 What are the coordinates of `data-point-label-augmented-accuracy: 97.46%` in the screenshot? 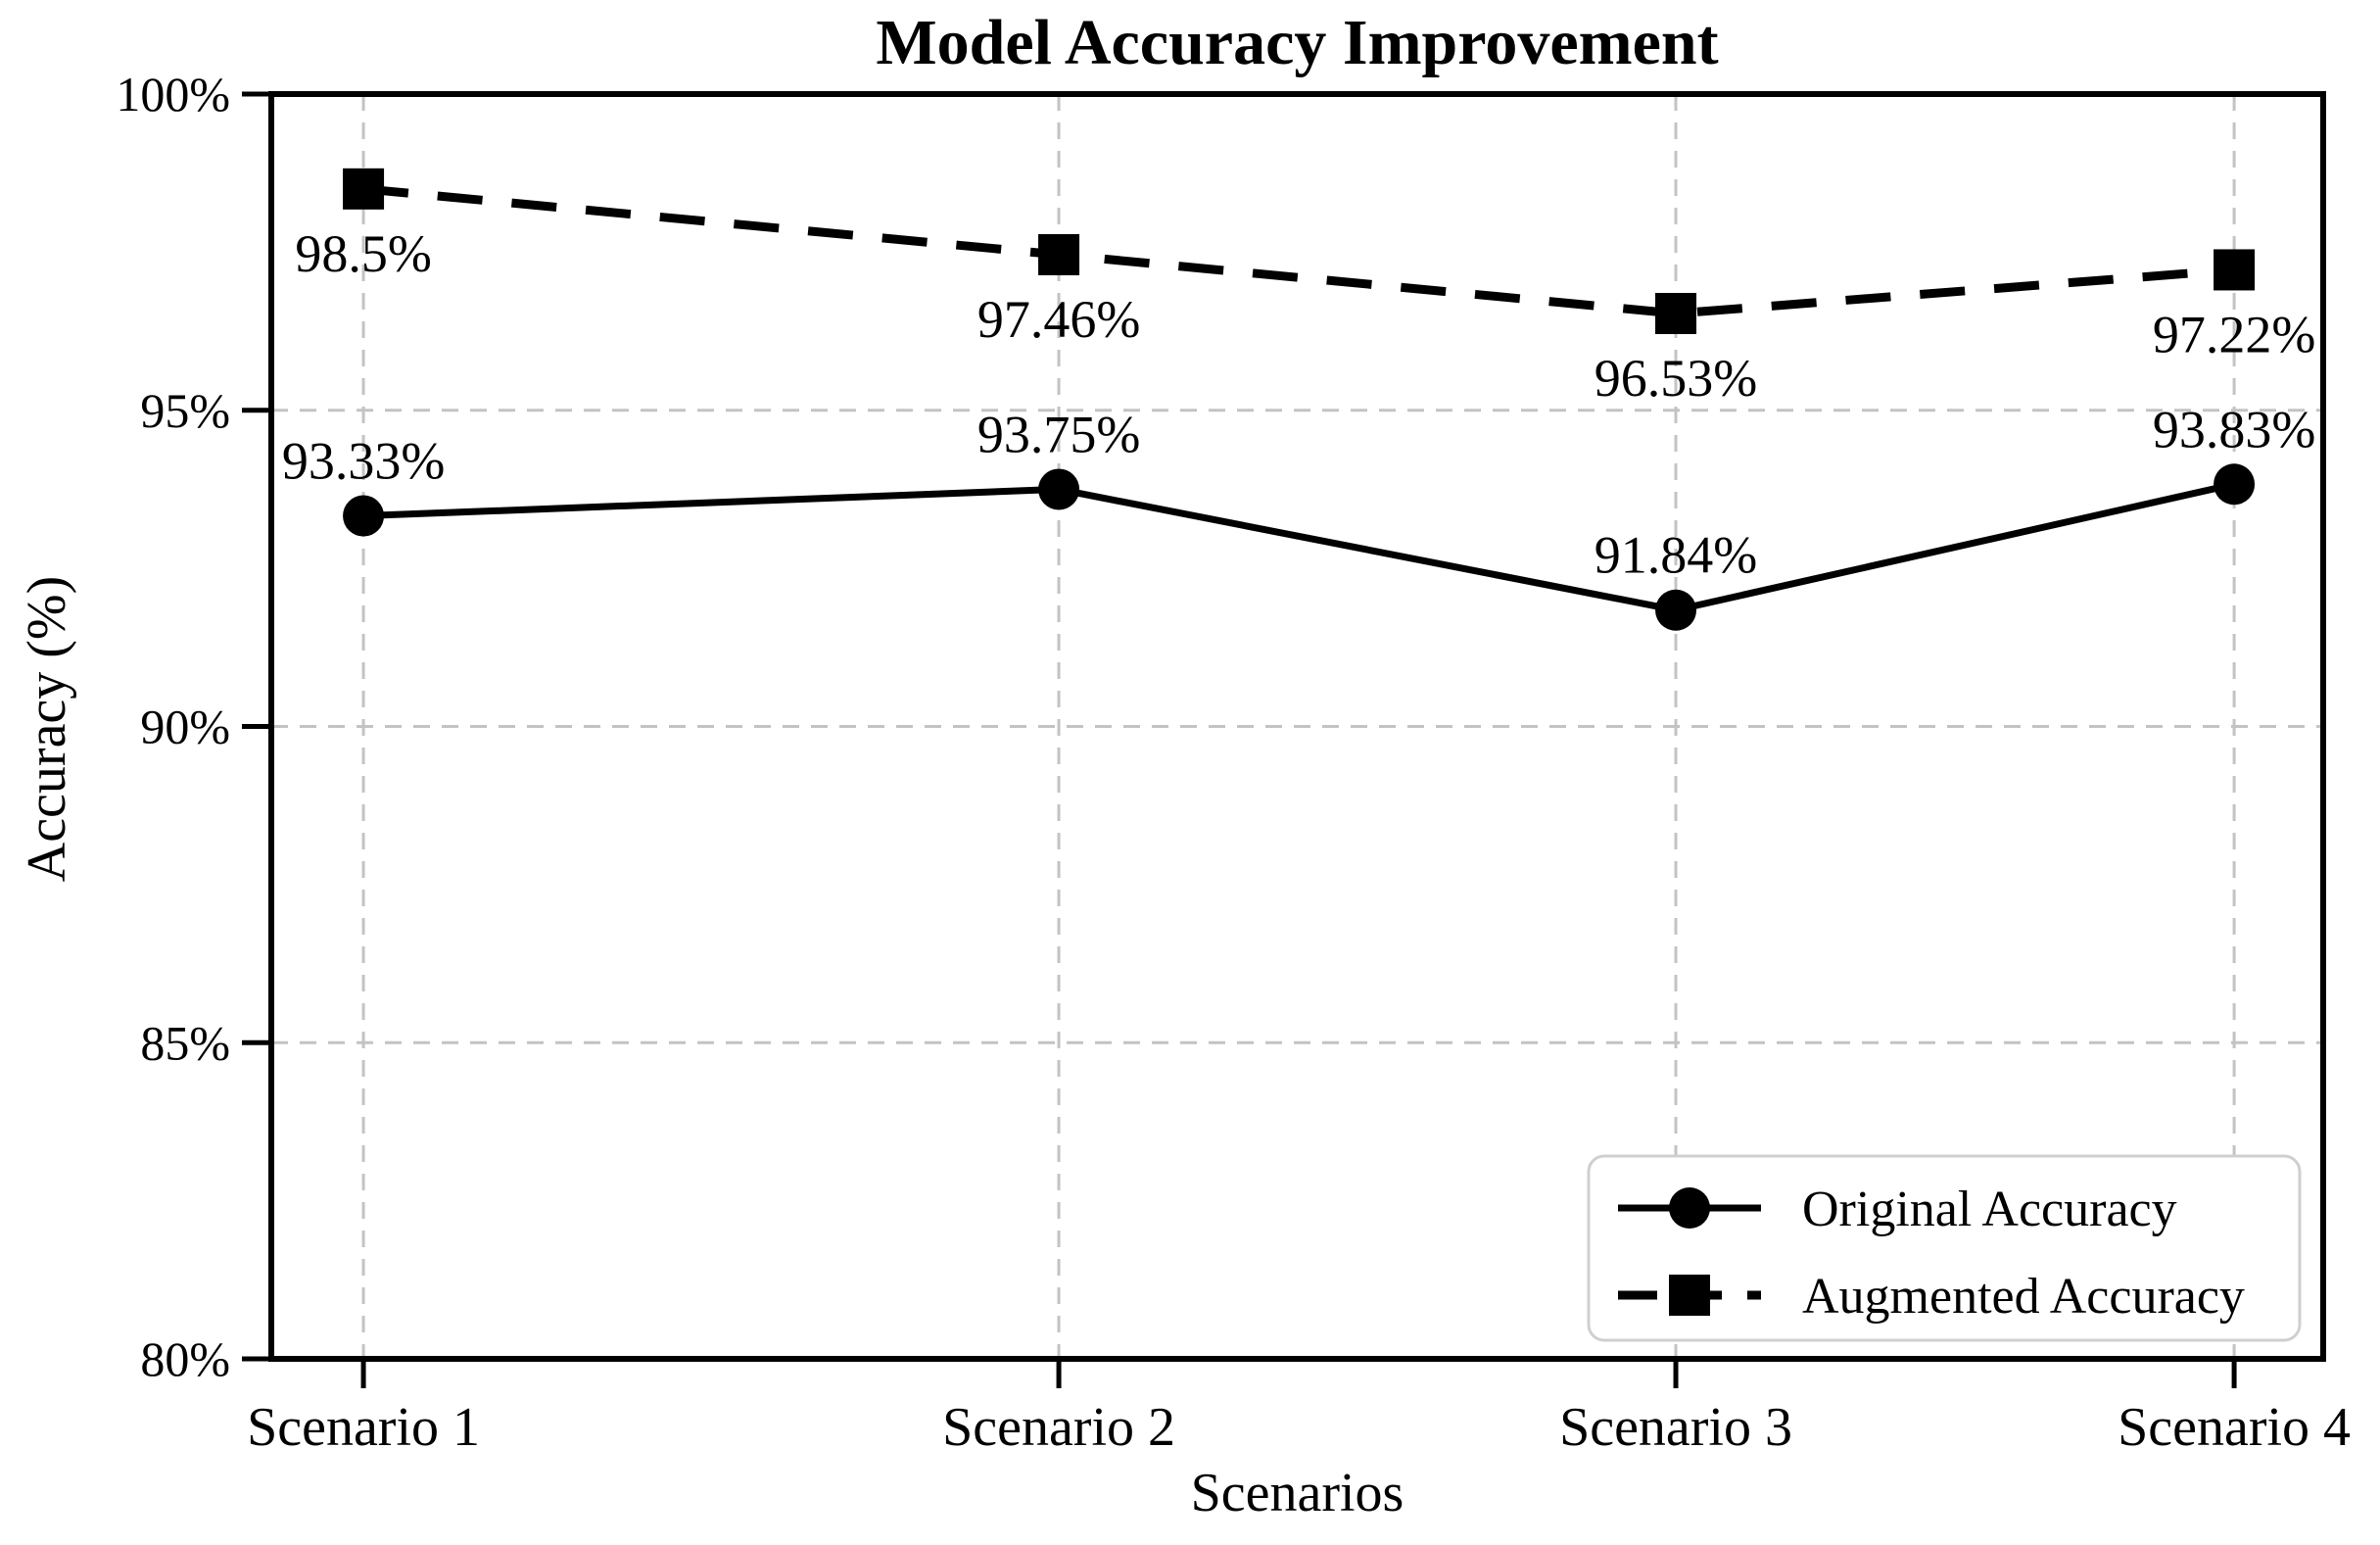 It's located at (1058, 319).